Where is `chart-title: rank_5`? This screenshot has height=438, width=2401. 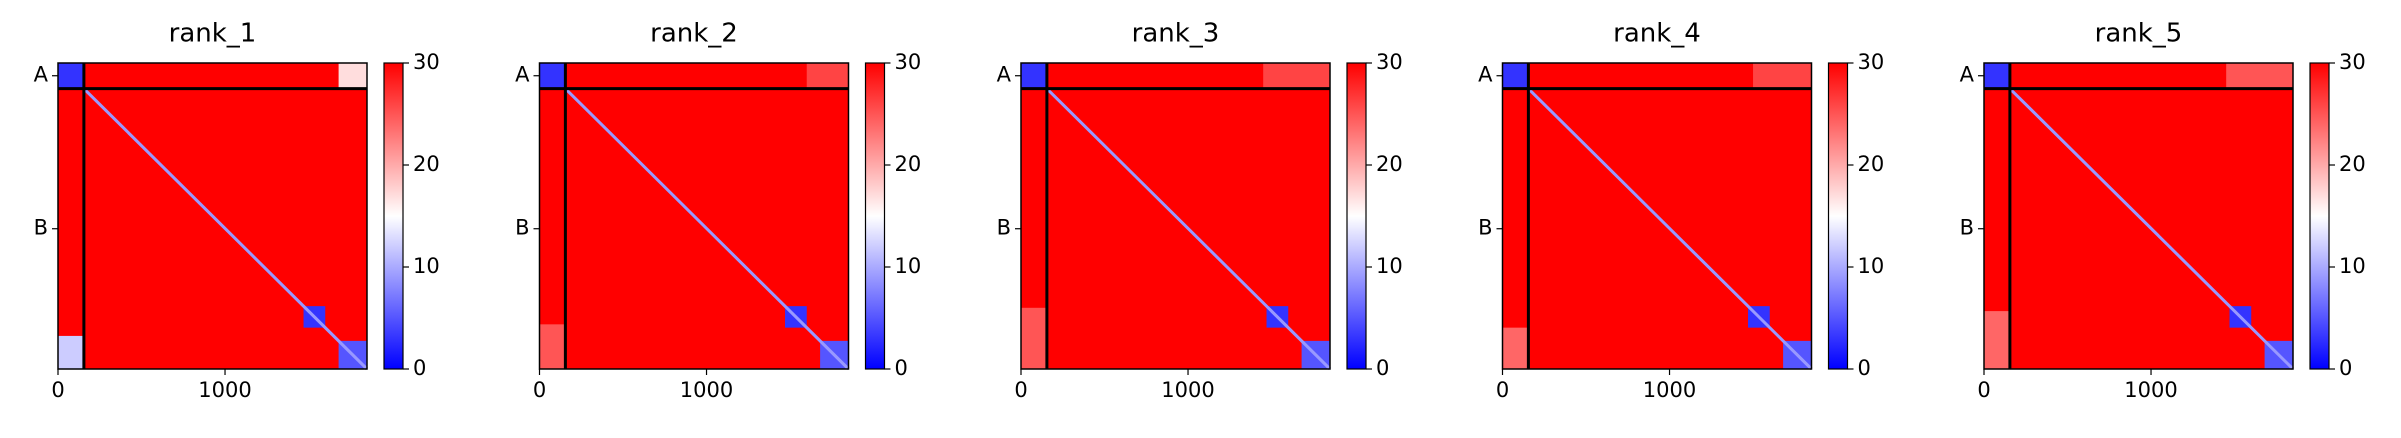
chart-title: rank_5 is located at coordinates (2139, 34).